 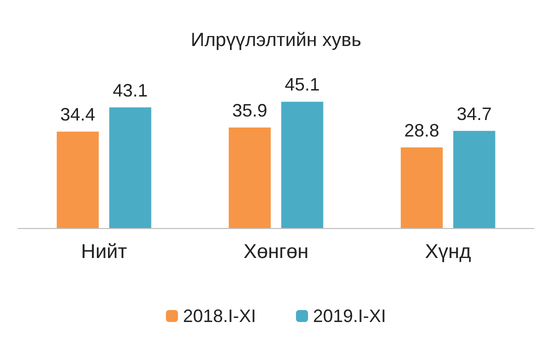 I want to click on x-tick-label: Хүнд, so click(x=448, y=252).